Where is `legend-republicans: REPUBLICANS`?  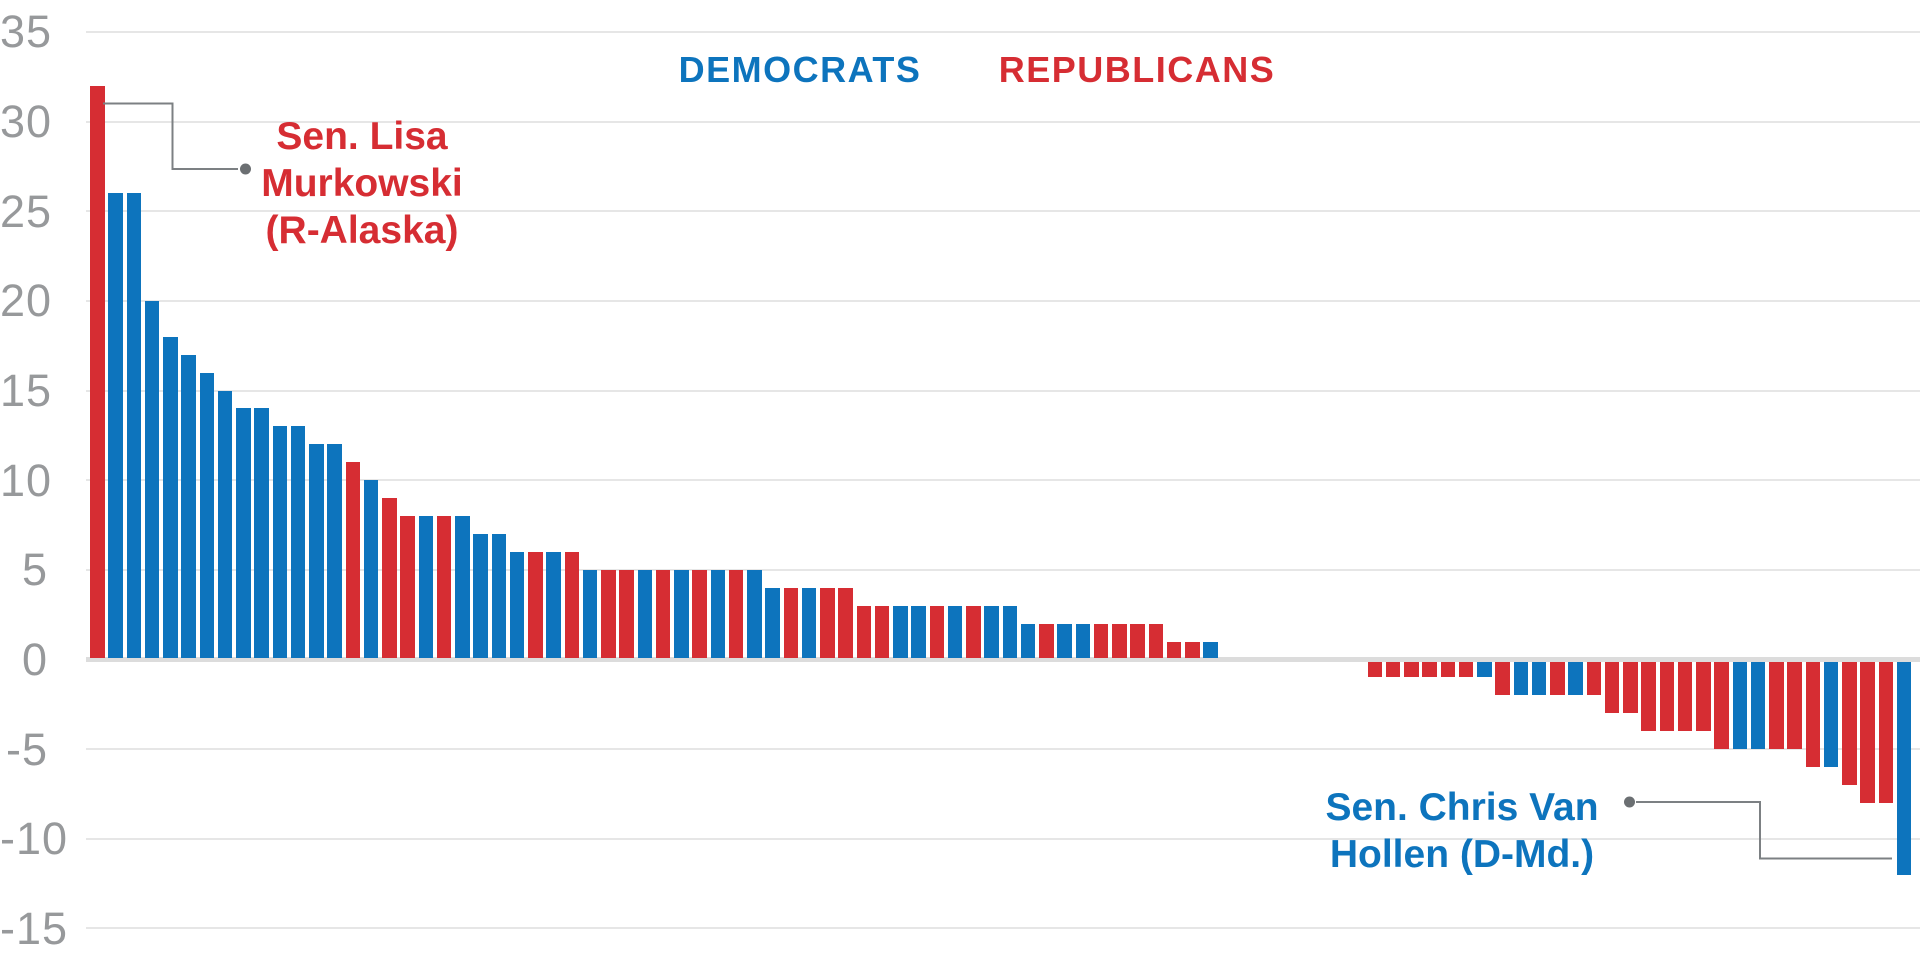
legend-republicans: REPUBLICANS is located at coordinates (1137, 70).